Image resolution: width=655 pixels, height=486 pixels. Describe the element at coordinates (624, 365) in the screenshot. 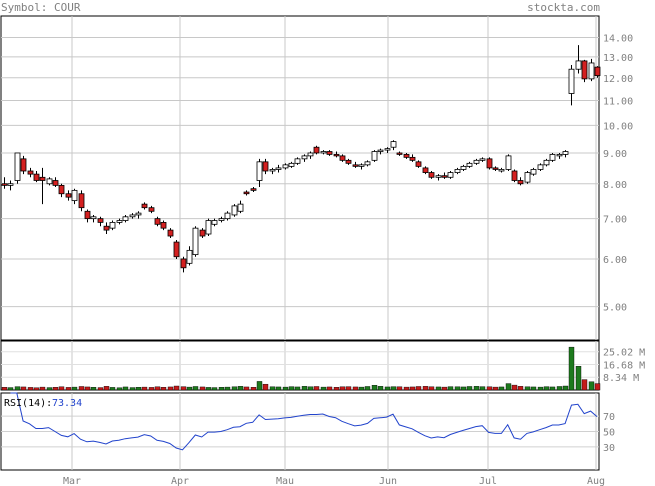

I see `volume-tick-label: 16.68 M` at that location.